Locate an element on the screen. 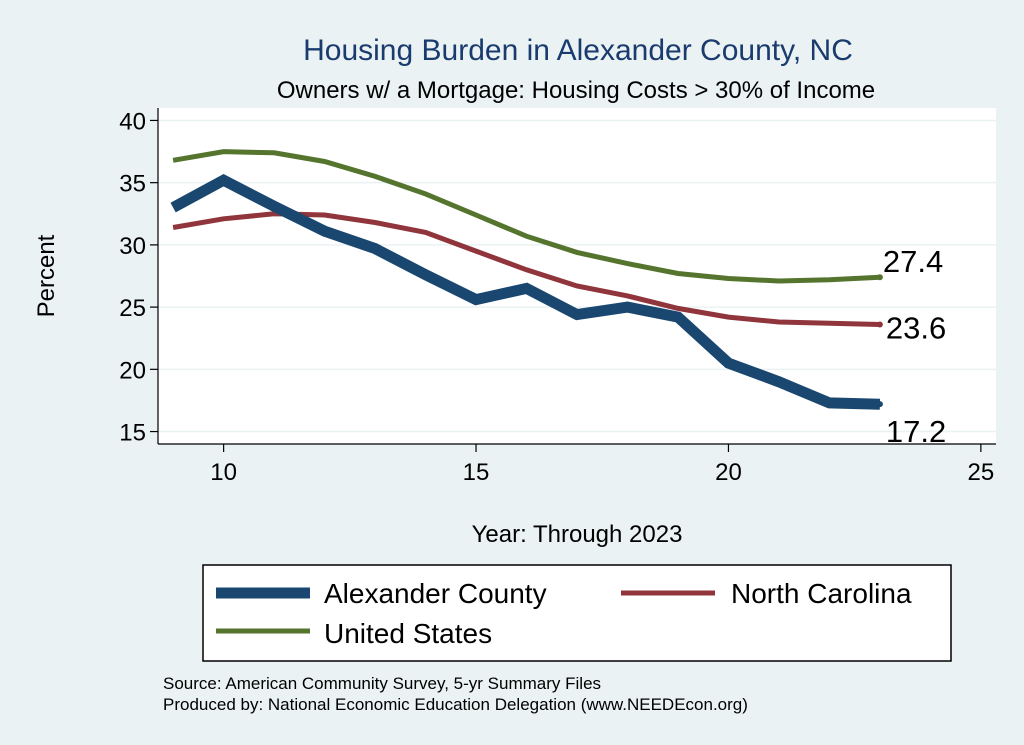 This screenshot has height=745, width=1024. chart-title: Housing Burden in Alexander County, NC is located at coordinates (578, 50).